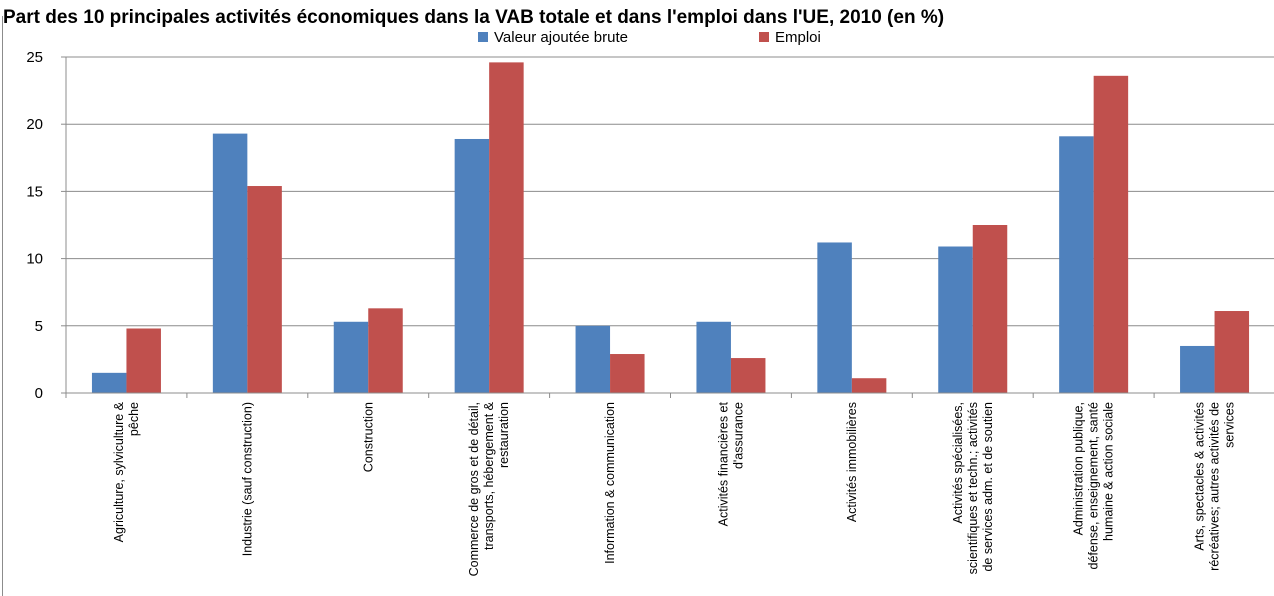 This screenshot has height=596, width=1274. What do you see at coordinates (1079, 468) in the screenshot?
I see `category-label-line: Administration publique,` at bounding box center [1079, 468].